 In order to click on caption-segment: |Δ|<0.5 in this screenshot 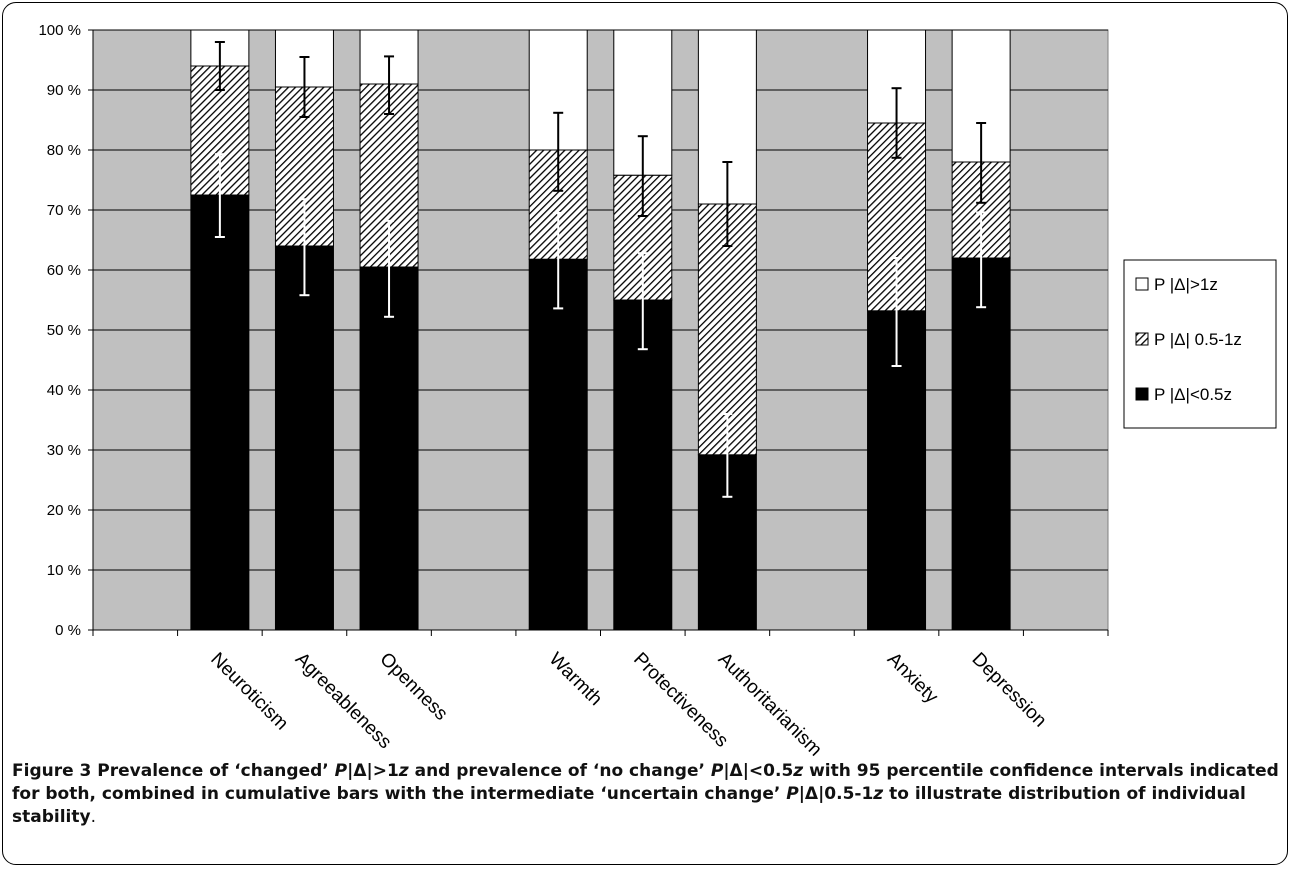, I will do `click(758, 771)`.